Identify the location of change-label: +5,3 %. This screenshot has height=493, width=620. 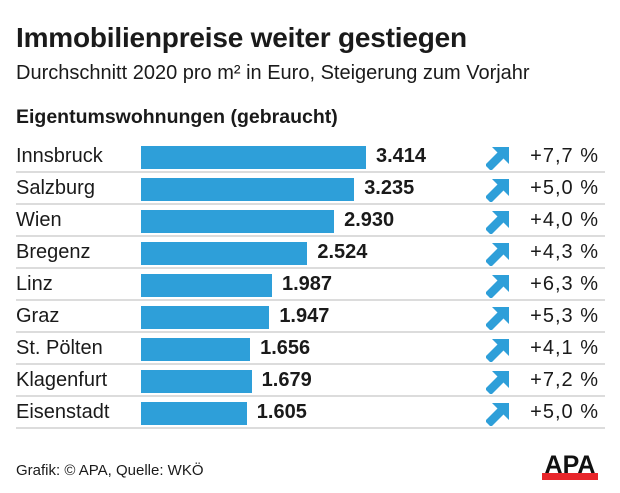
(564, 316).